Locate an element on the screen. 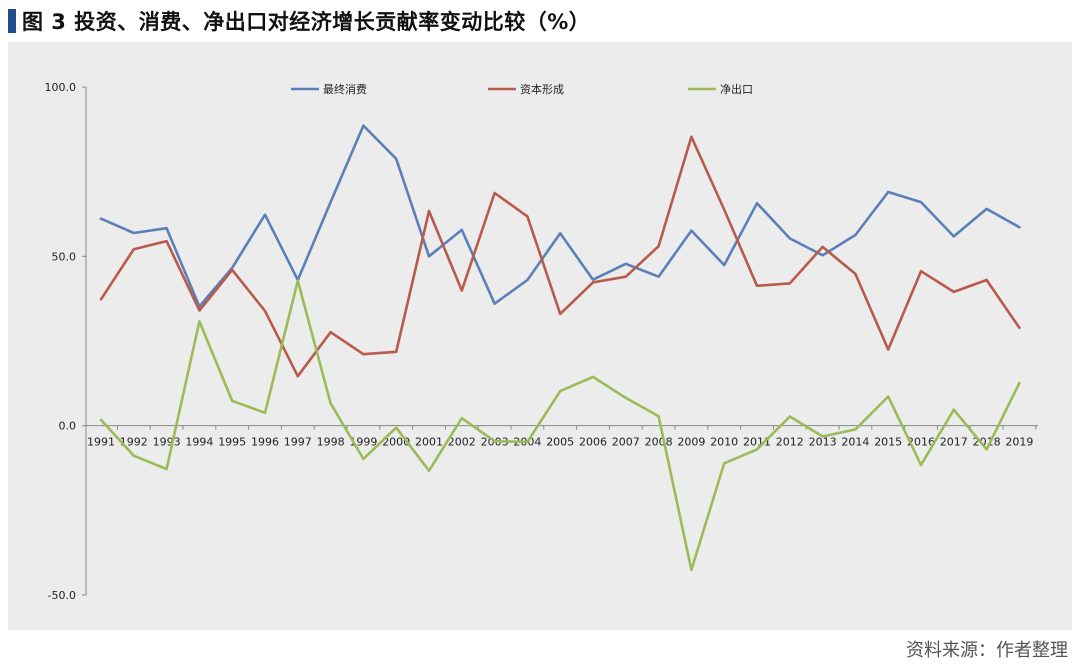 The height and width of the screenshot is (668, 1080). x-tick-label: 2002 is located at coordinates (462, 442).